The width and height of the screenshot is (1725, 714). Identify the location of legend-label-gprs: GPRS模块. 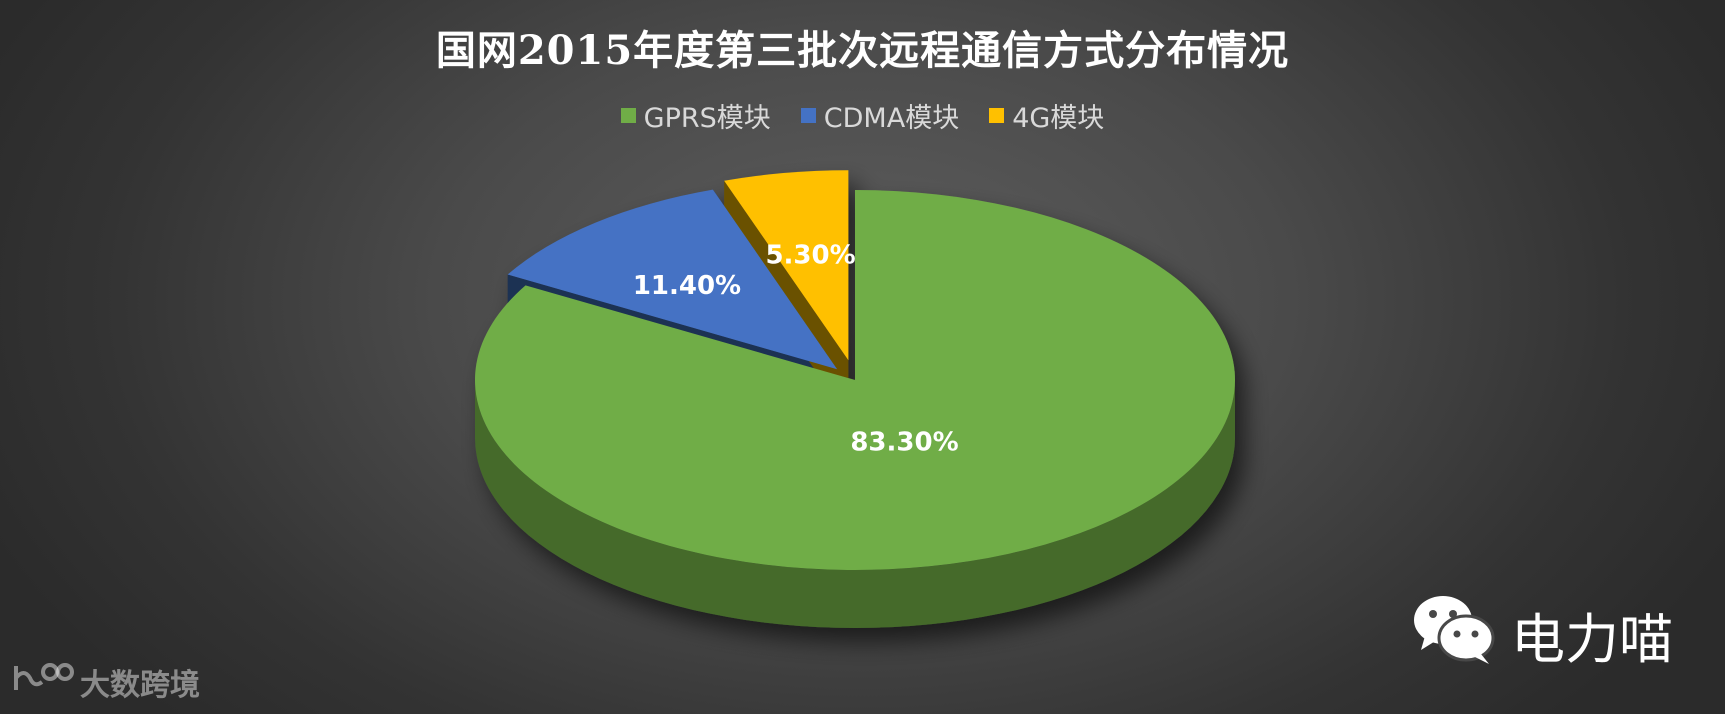
(707, 118).